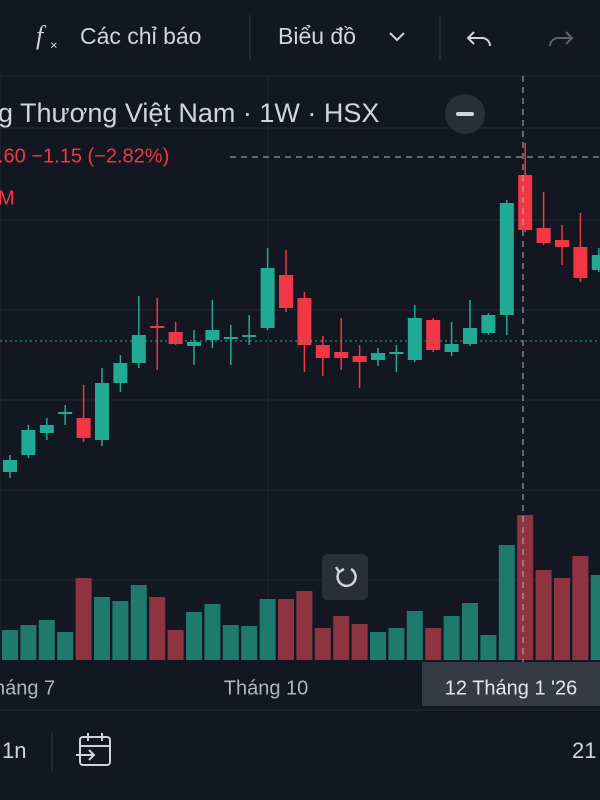 This screenshot has width=600, height=800. Describe the element at coordinates (397, 37) in the screenshot. I see `dropdown-icon` at that location.